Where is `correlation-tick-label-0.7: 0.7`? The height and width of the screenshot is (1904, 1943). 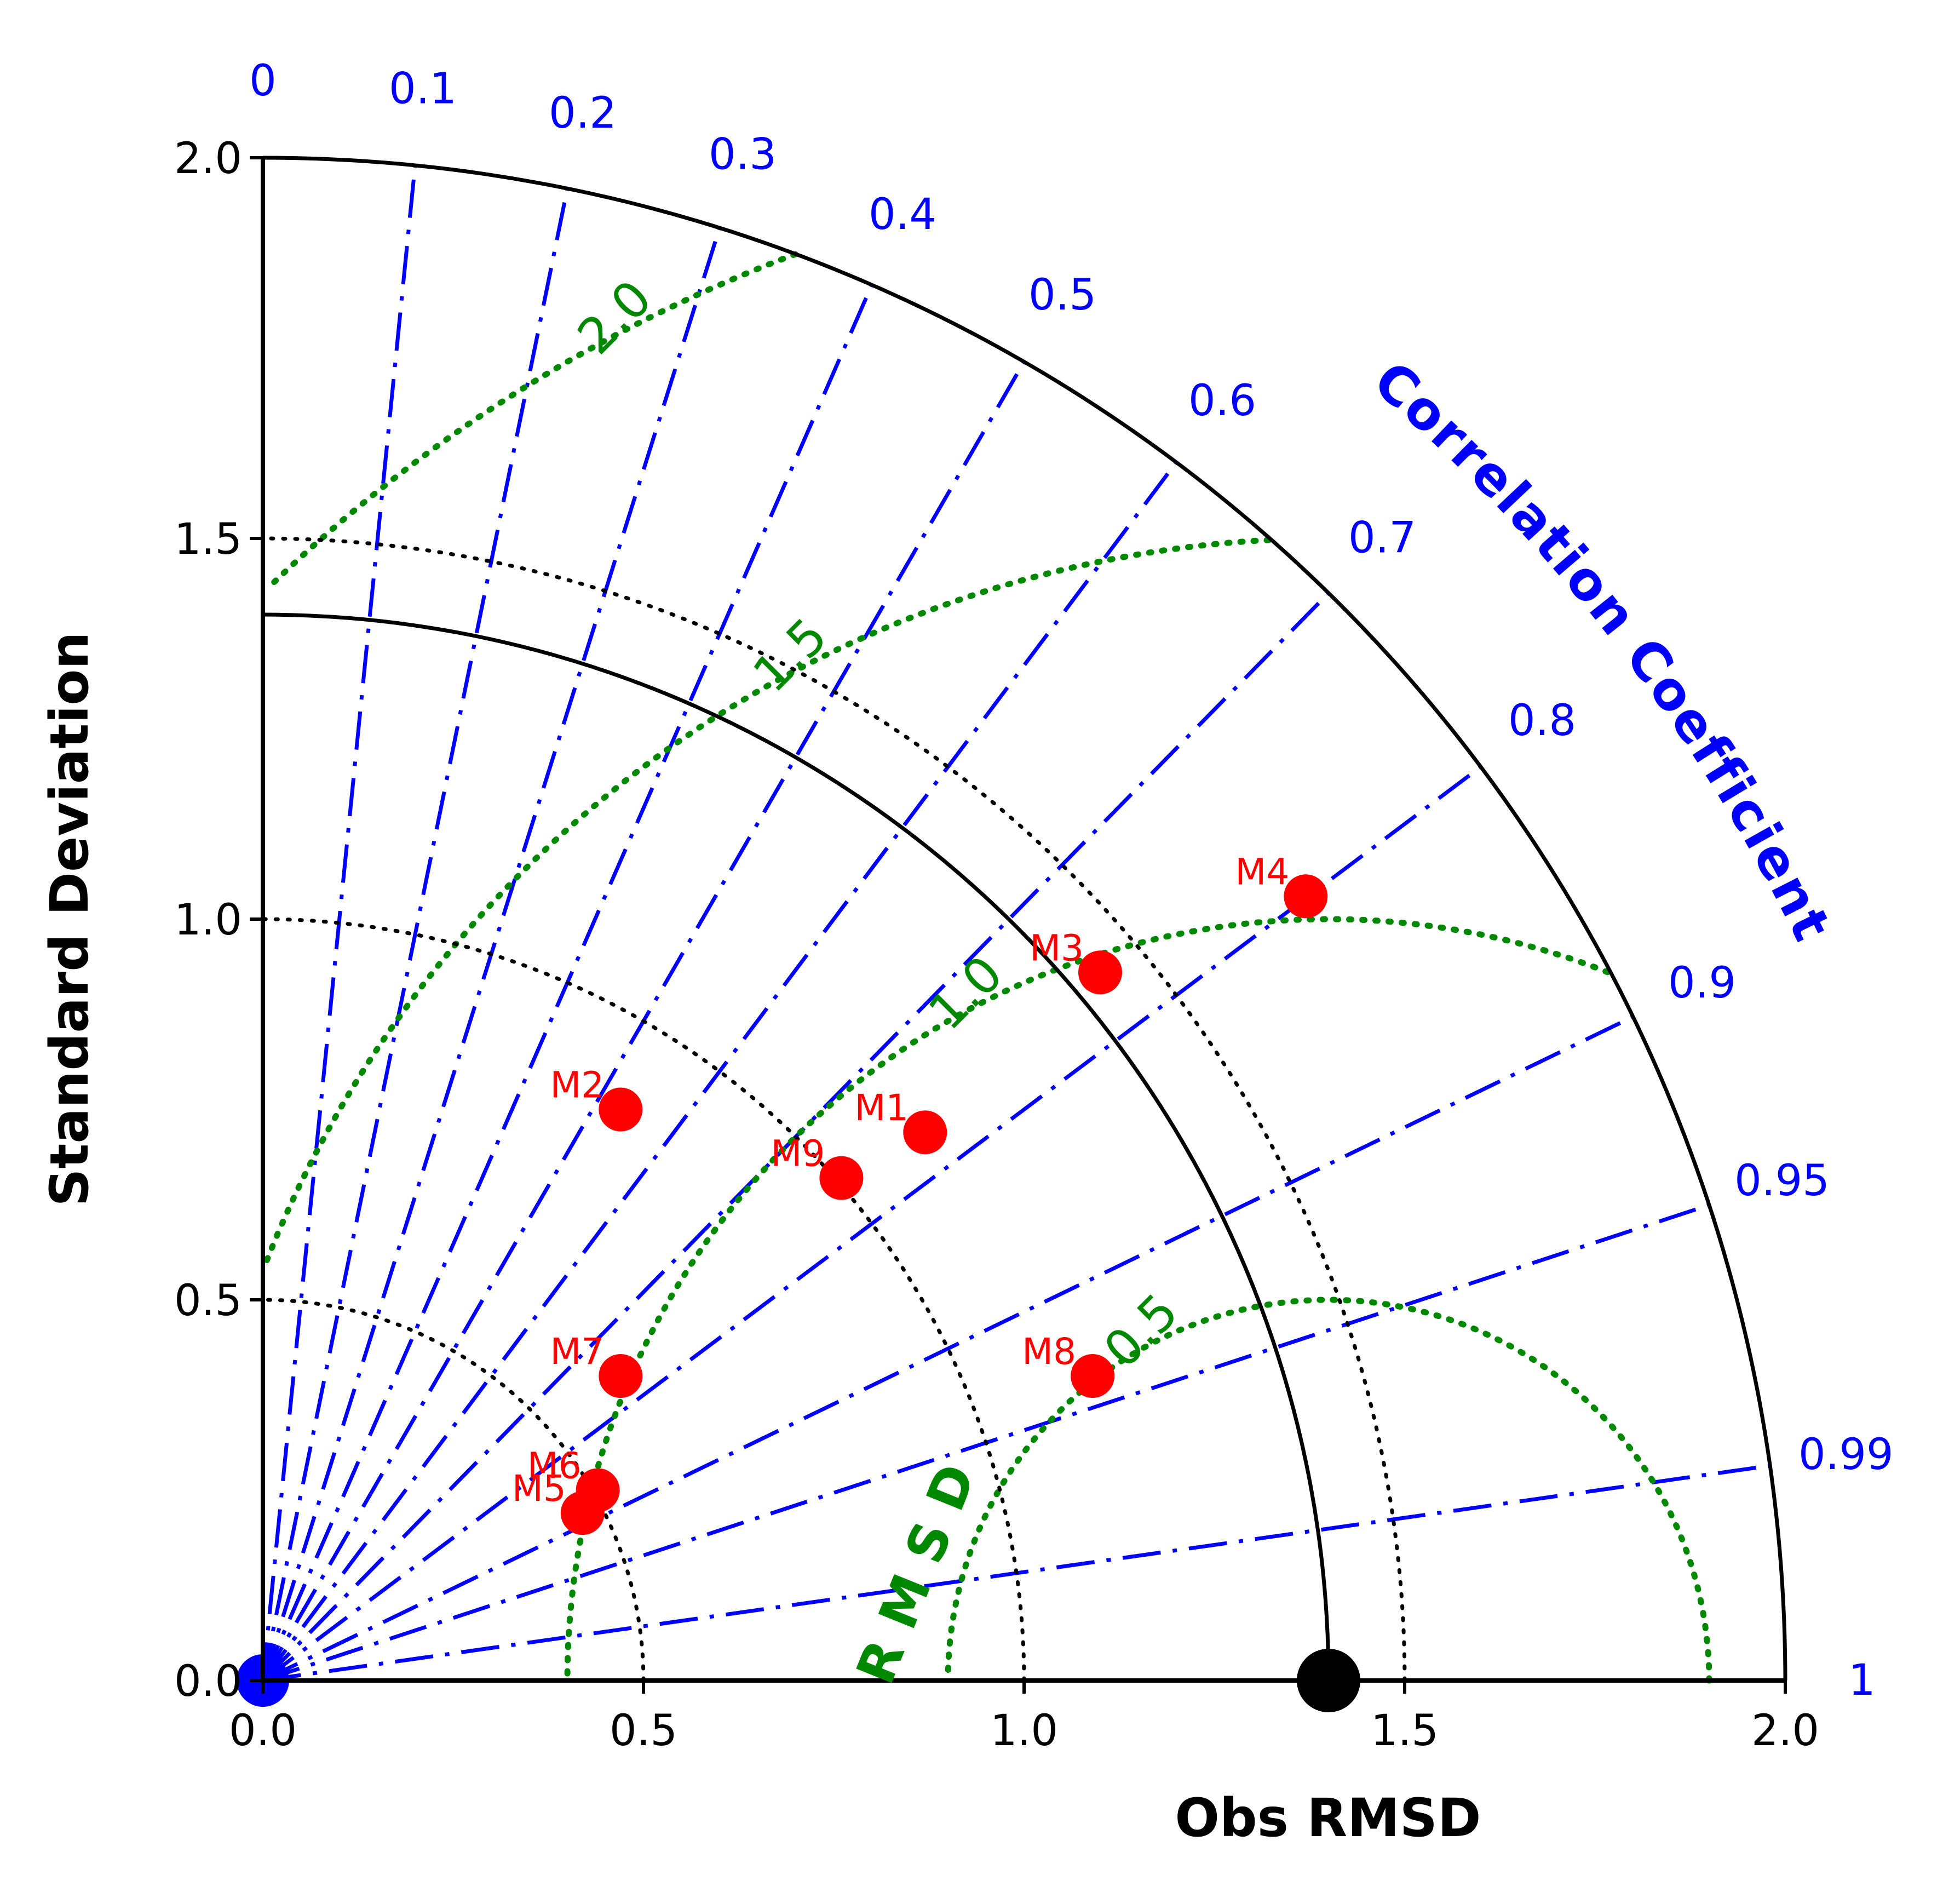
correlation-tick-label-0.7: 0.7 is located at coordinates (1382, 538).